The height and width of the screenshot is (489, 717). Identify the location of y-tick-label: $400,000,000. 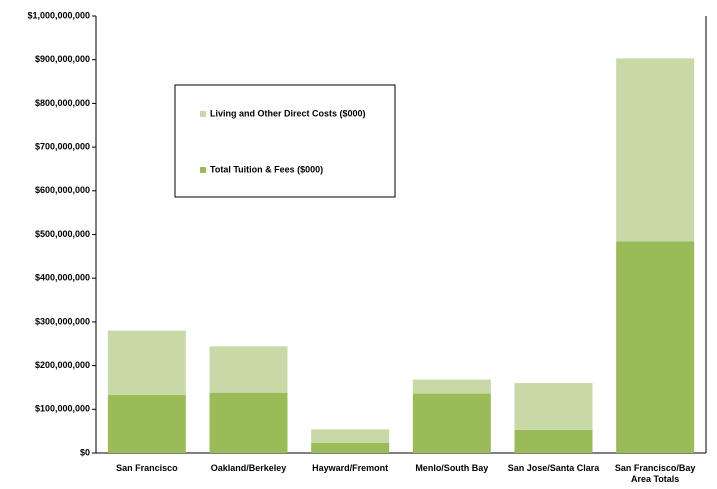
(62, 278).